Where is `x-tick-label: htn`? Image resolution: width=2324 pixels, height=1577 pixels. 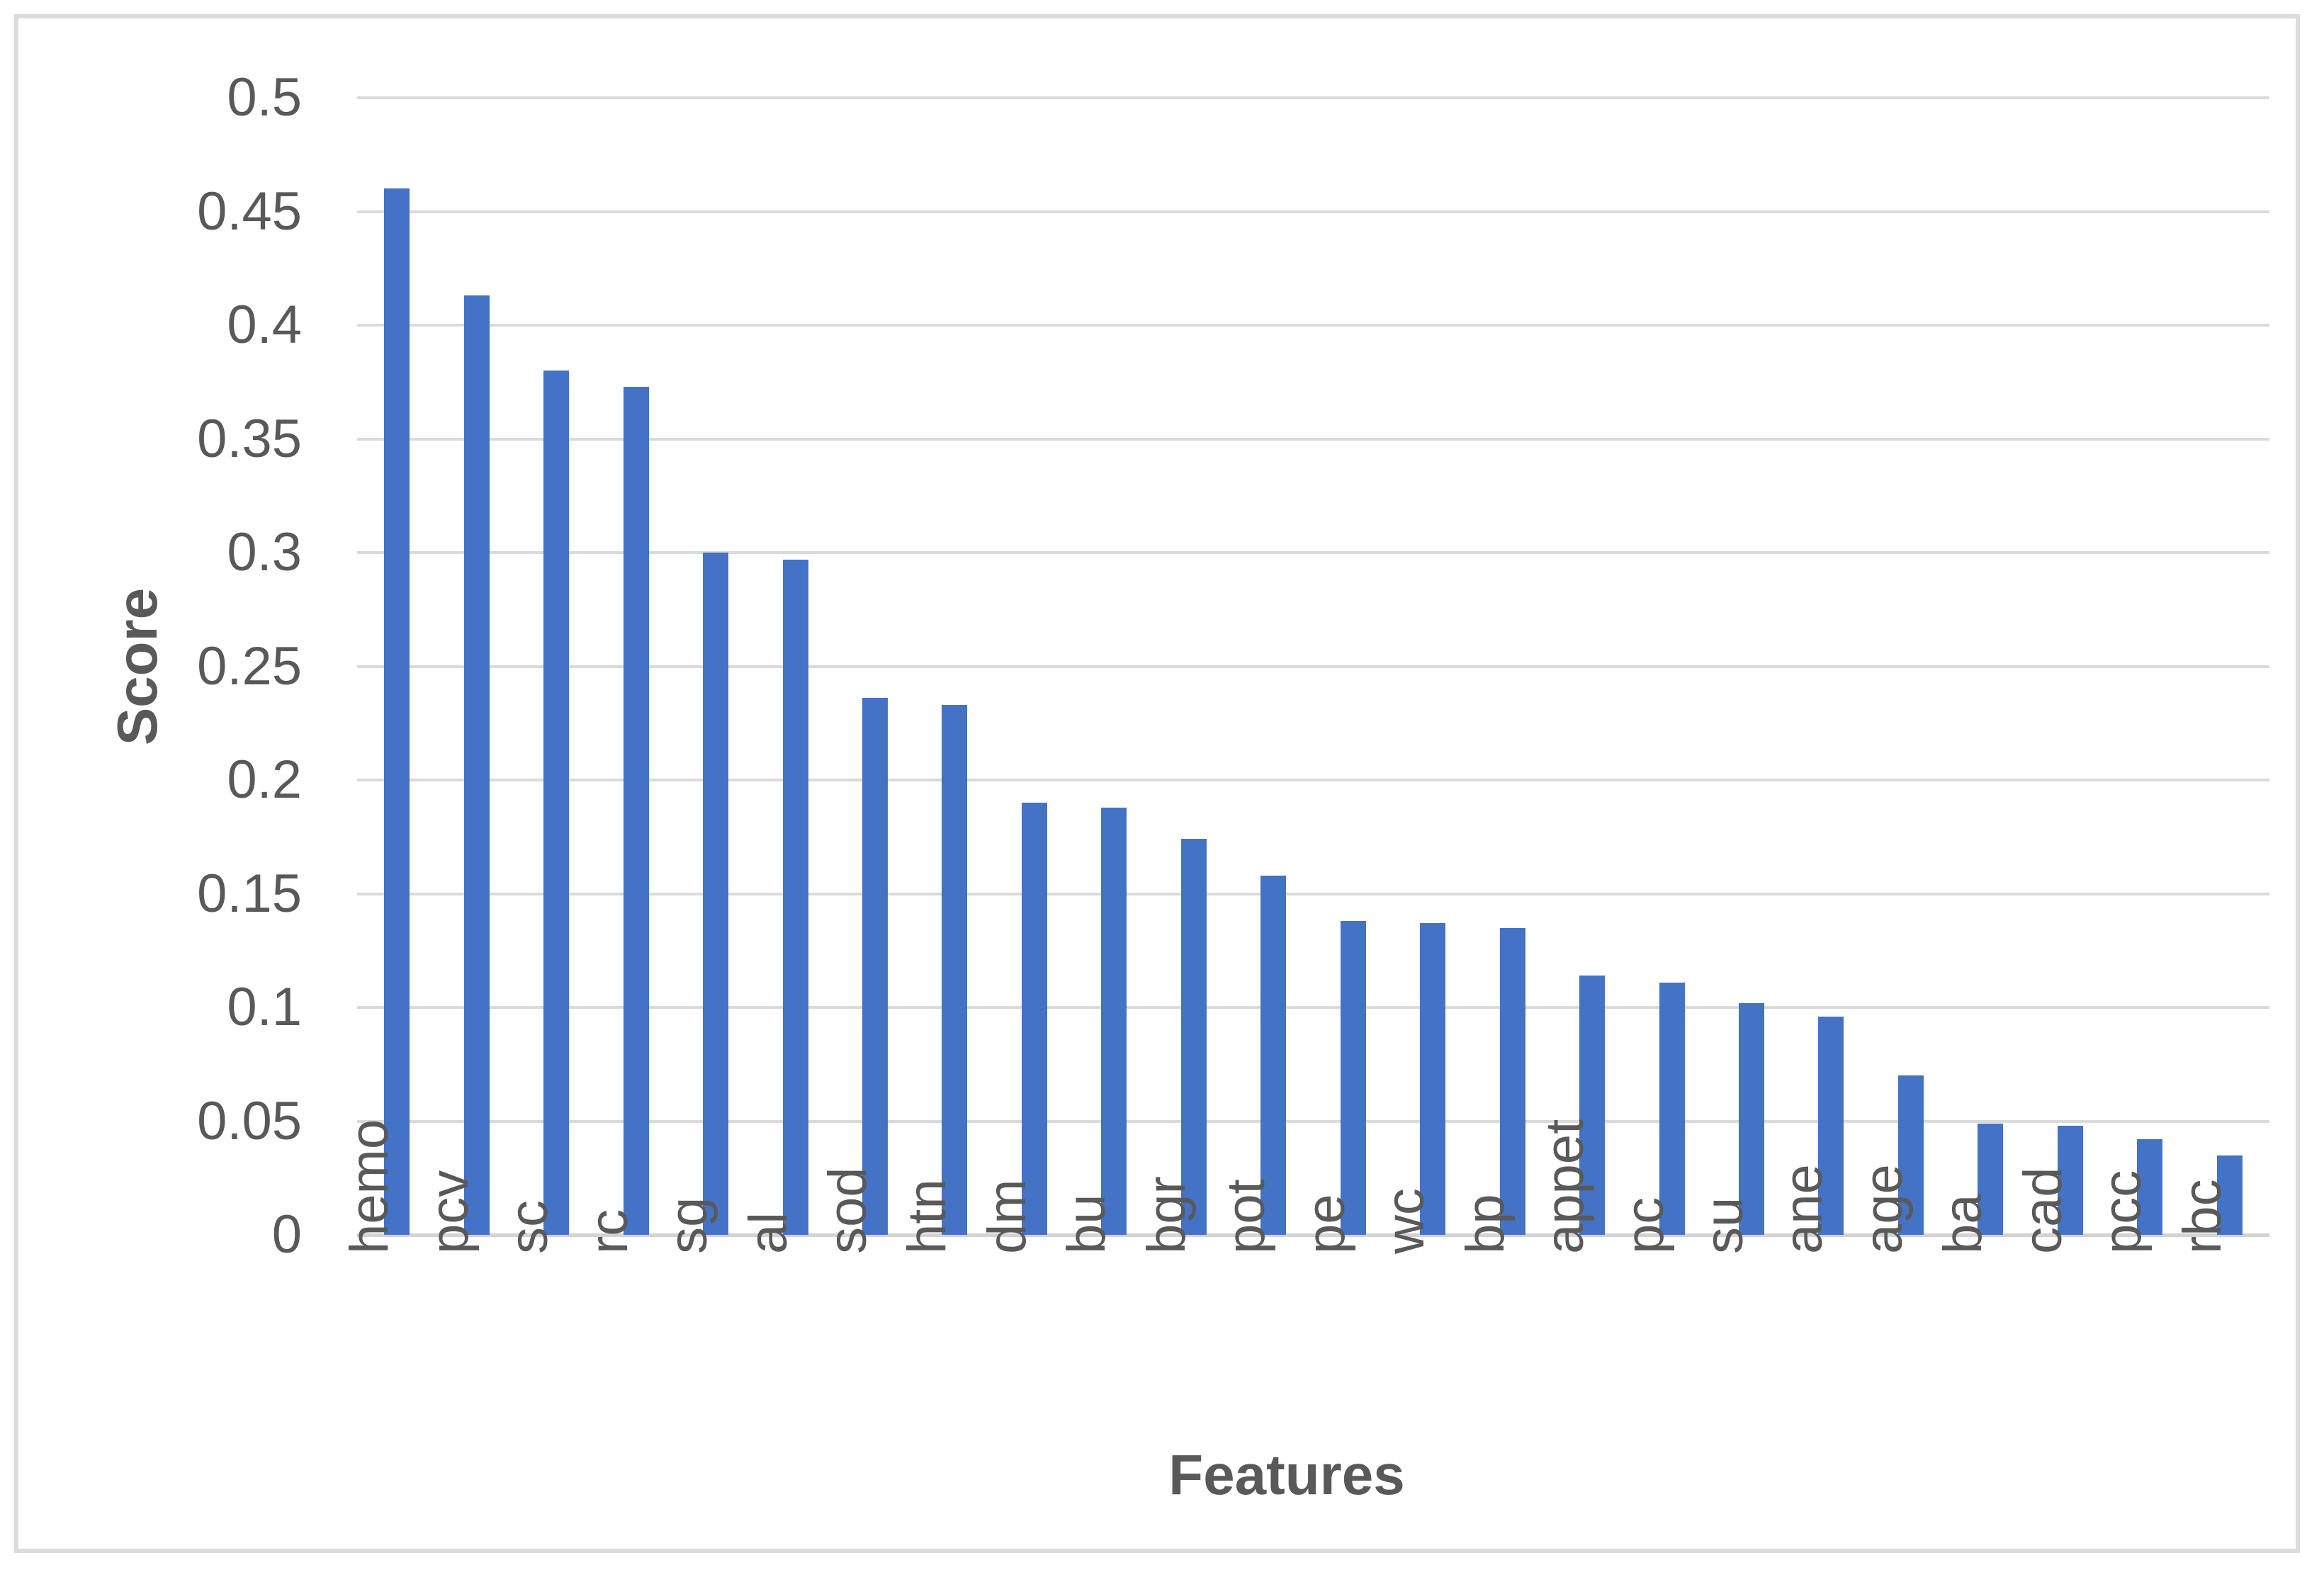
x-tick-label: htn is located at coordinates (927, 1216).